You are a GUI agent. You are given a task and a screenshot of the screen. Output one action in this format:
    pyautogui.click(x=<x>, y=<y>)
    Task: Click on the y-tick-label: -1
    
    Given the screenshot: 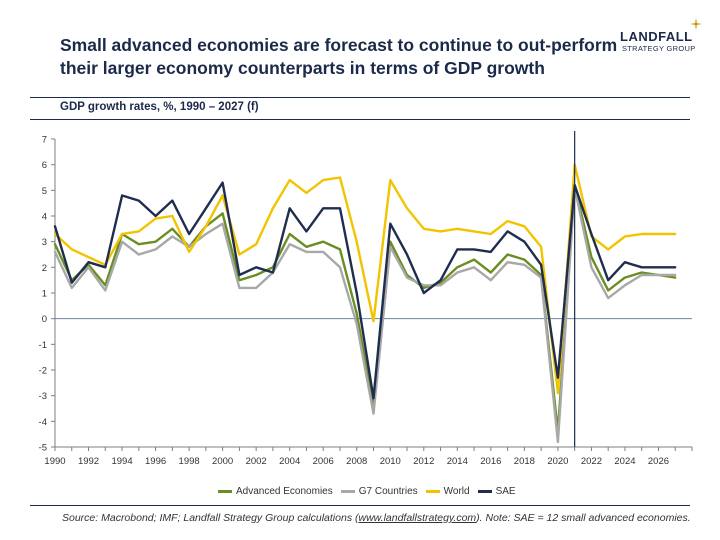 What is the action you would take?
    pyautogui.click(x=43, y=345)
    